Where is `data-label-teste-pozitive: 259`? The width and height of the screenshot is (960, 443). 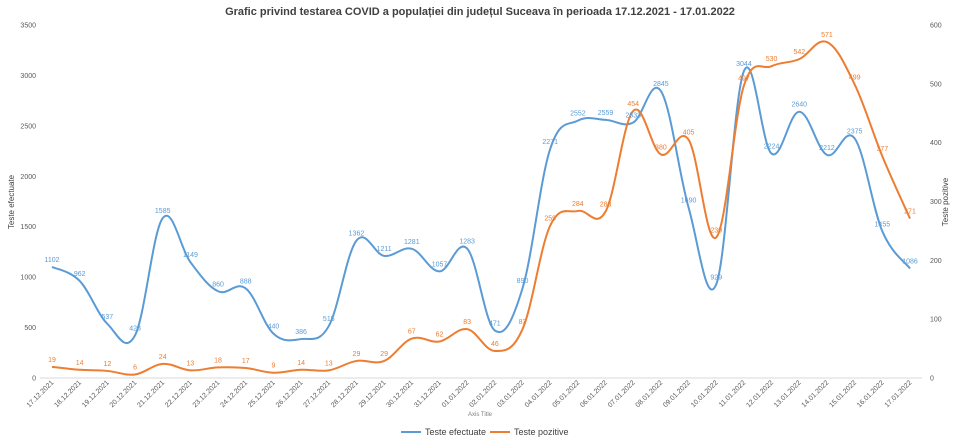
data-label-teste-pozitive: 259 is located at coordinates (550, 219).